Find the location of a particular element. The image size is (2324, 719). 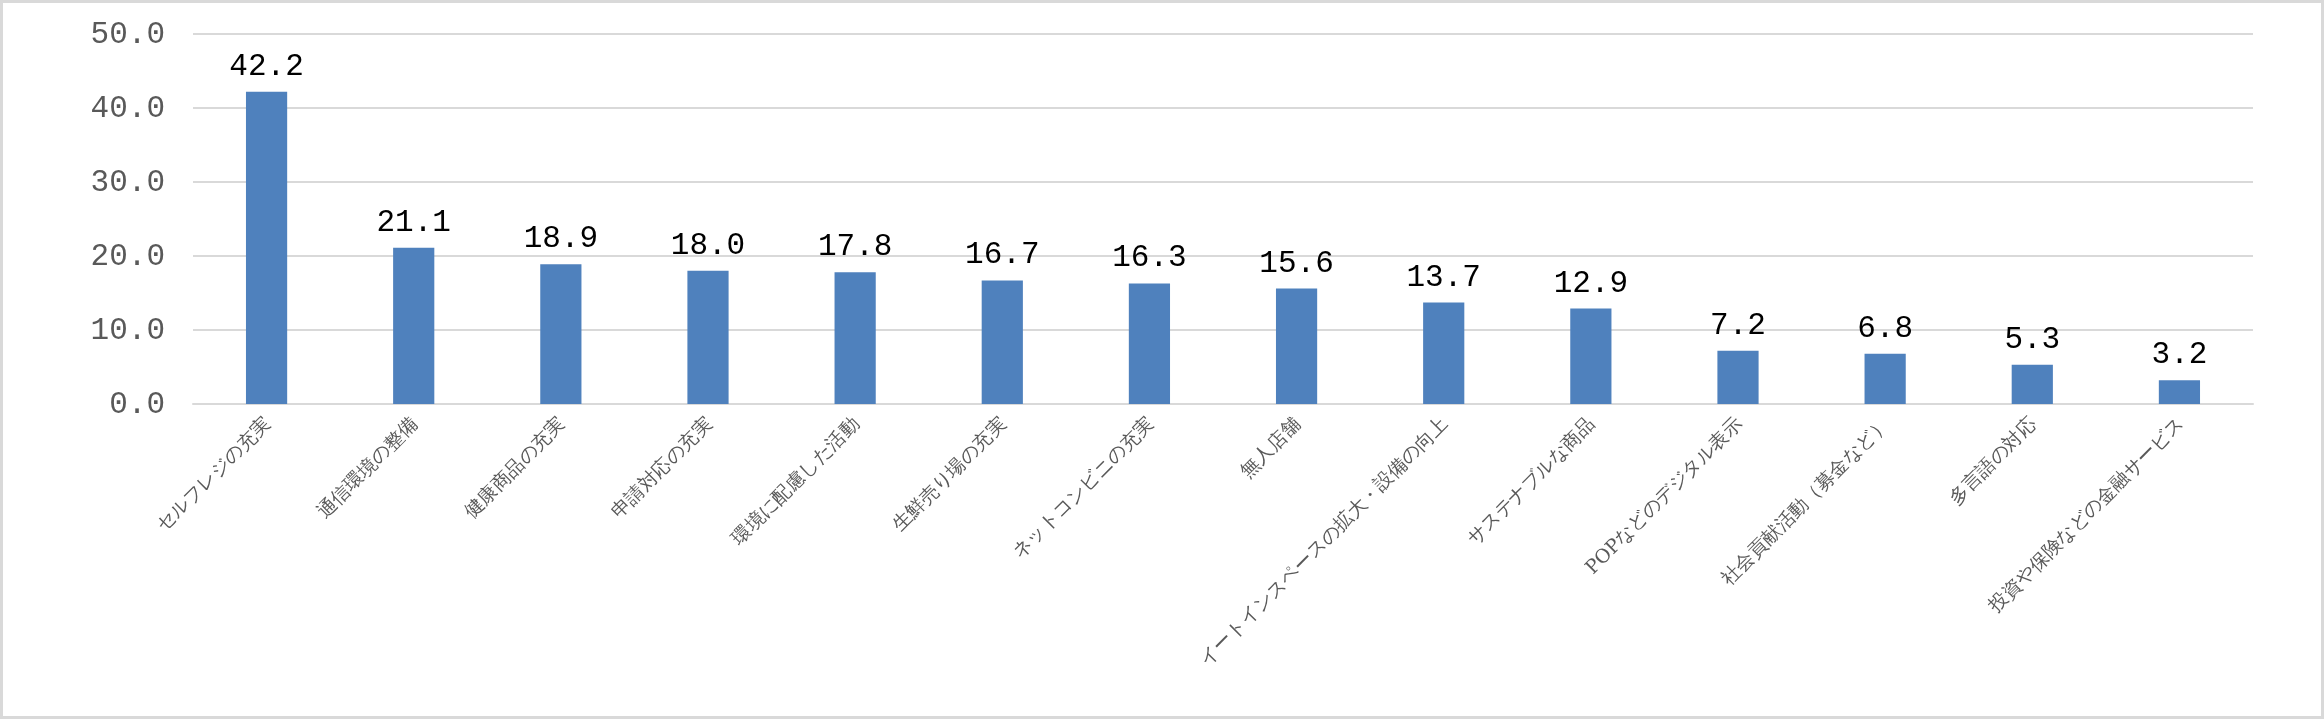

y-tick-label: 30.0 is located at coordinates (127, 182).